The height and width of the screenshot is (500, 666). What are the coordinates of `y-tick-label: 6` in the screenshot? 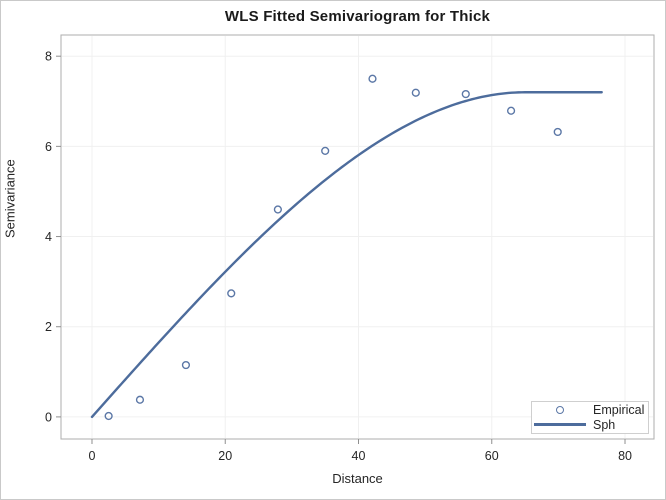 It's located at (48, 147).